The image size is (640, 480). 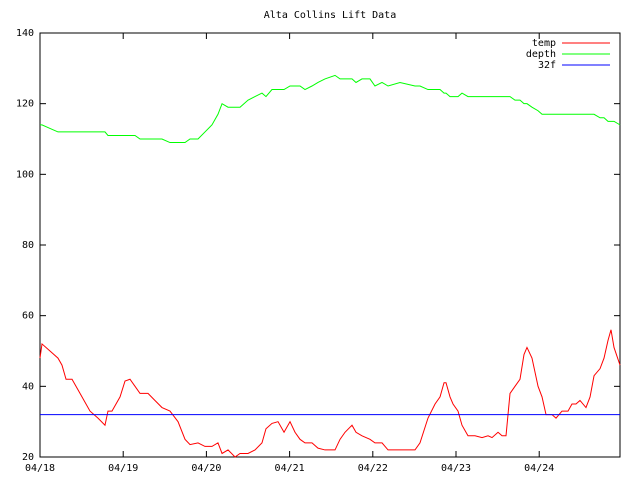 What do you see at coordinates (28, 457) in the screenshot?
I see `y-tick-label: 20` at bounding box center [28, 457].